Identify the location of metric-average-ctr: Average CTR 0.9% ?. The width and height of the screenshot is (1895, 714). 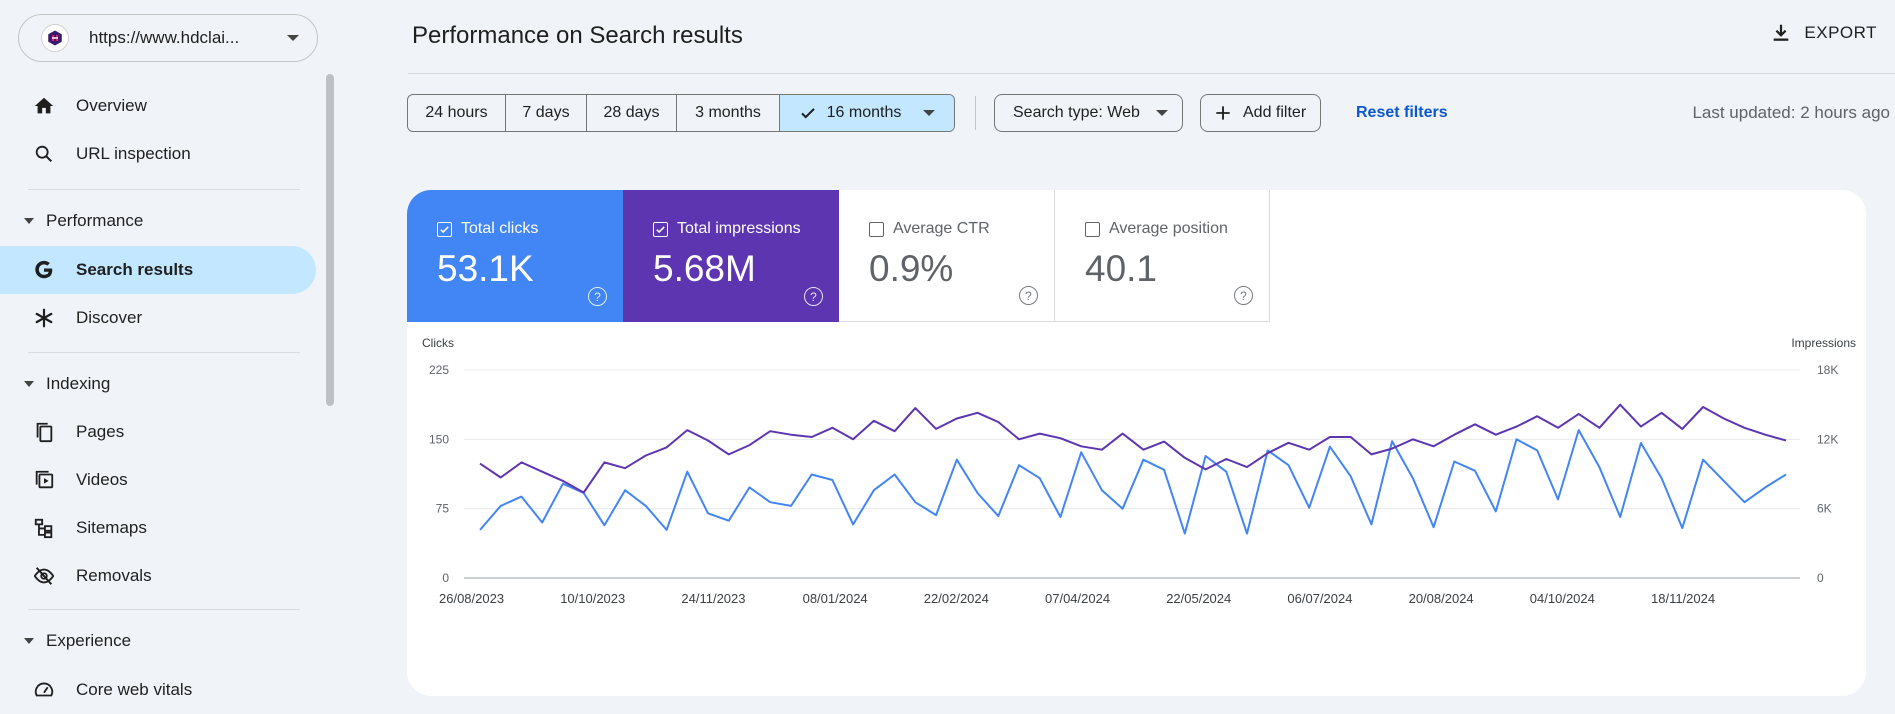
(947, 256).